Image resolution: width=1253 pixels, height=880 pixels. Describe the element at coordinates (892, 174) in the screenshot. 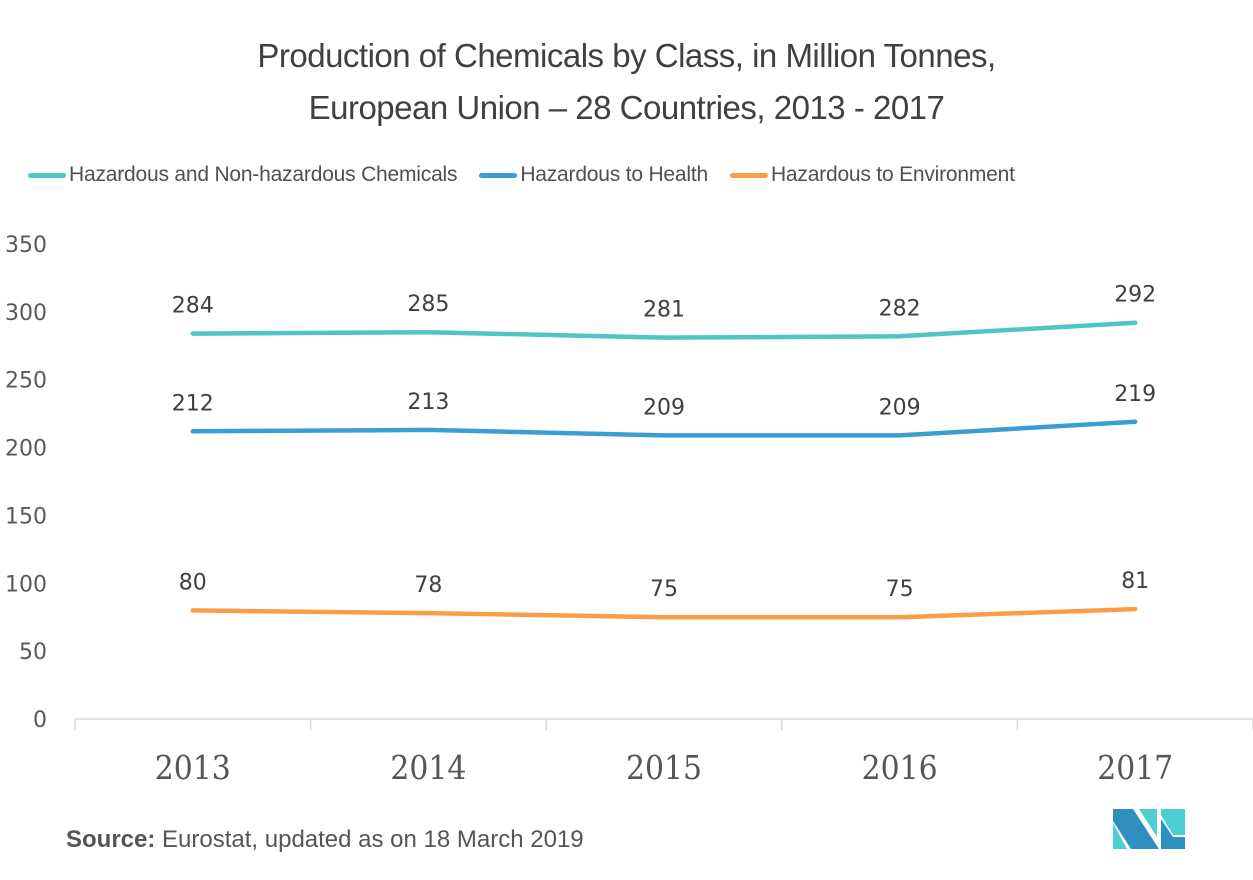

I see `legend-label: Hazardous to Environment` at that location.